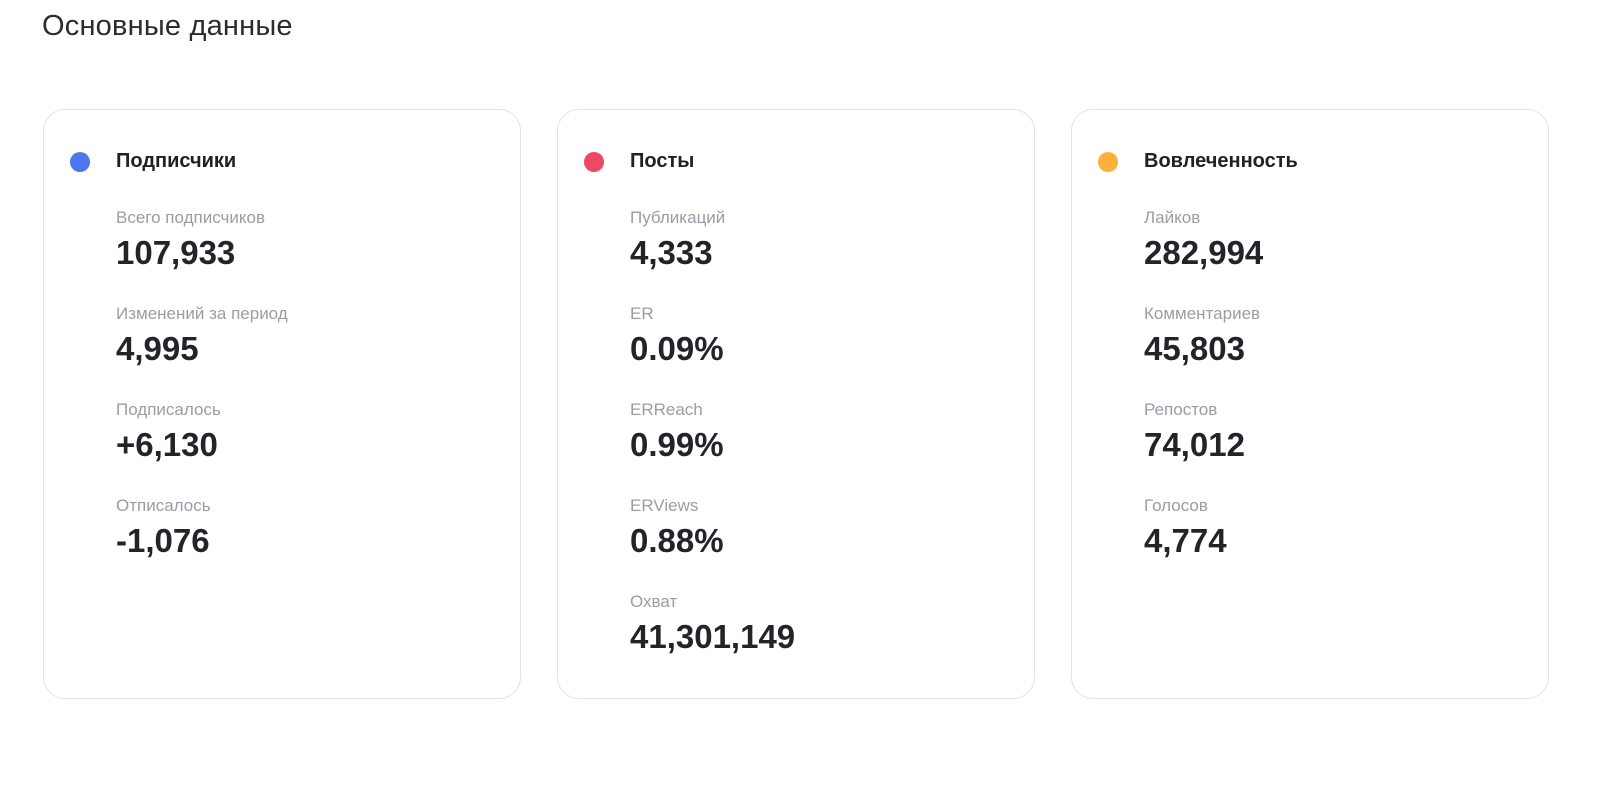 This screenshot has width=1598, height=792. What do you see at coordinates (677, 540) in the screenshot?
I see `metric-value: 0.88%` at bounding box center [677, 540].